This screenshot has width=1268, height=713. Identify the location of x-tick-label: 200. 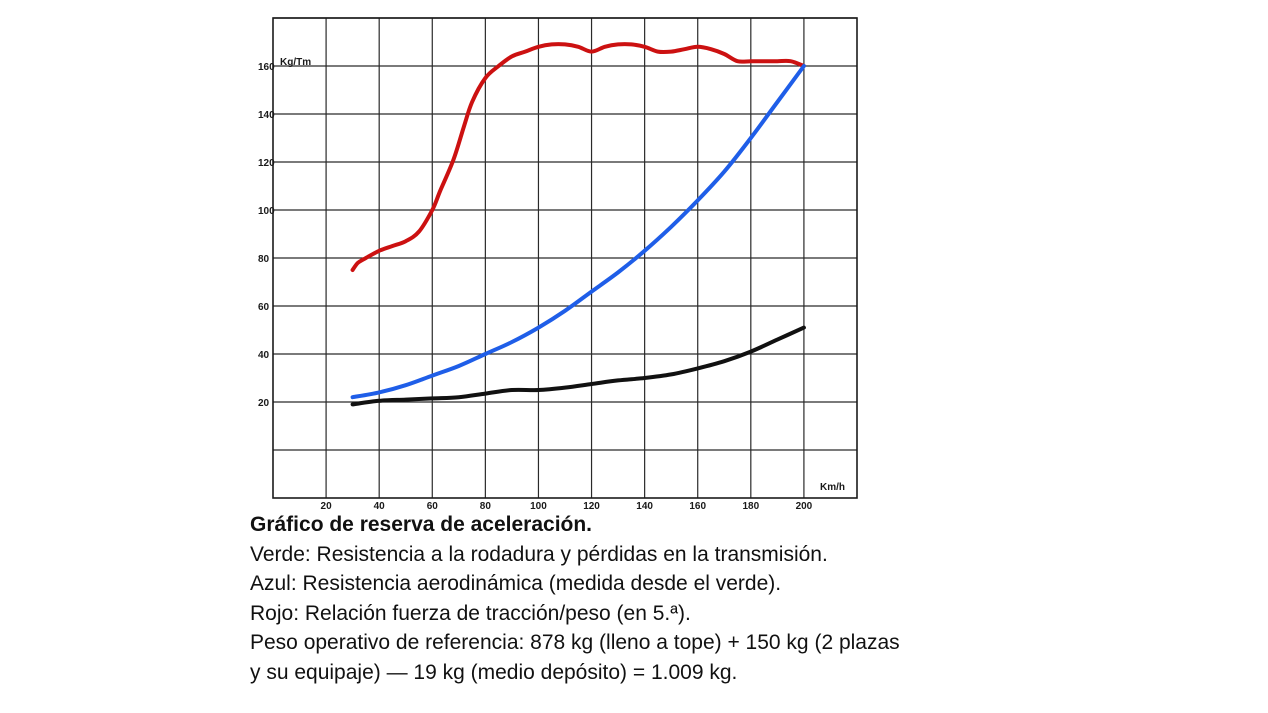
(804, 506).